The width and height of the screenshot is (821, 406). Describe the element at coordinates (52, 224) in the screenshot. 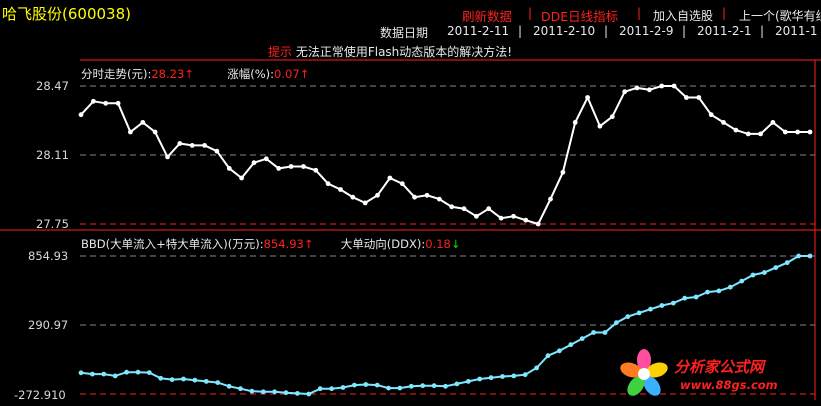

I see `price-tick-label: 27.75` at that location.